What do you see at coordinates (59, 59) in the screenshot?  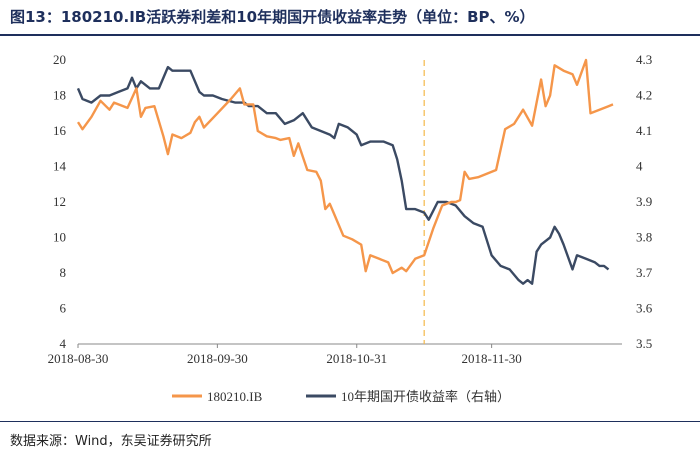 I see `left-tick-label: 20` at bounding box center [59, 59].